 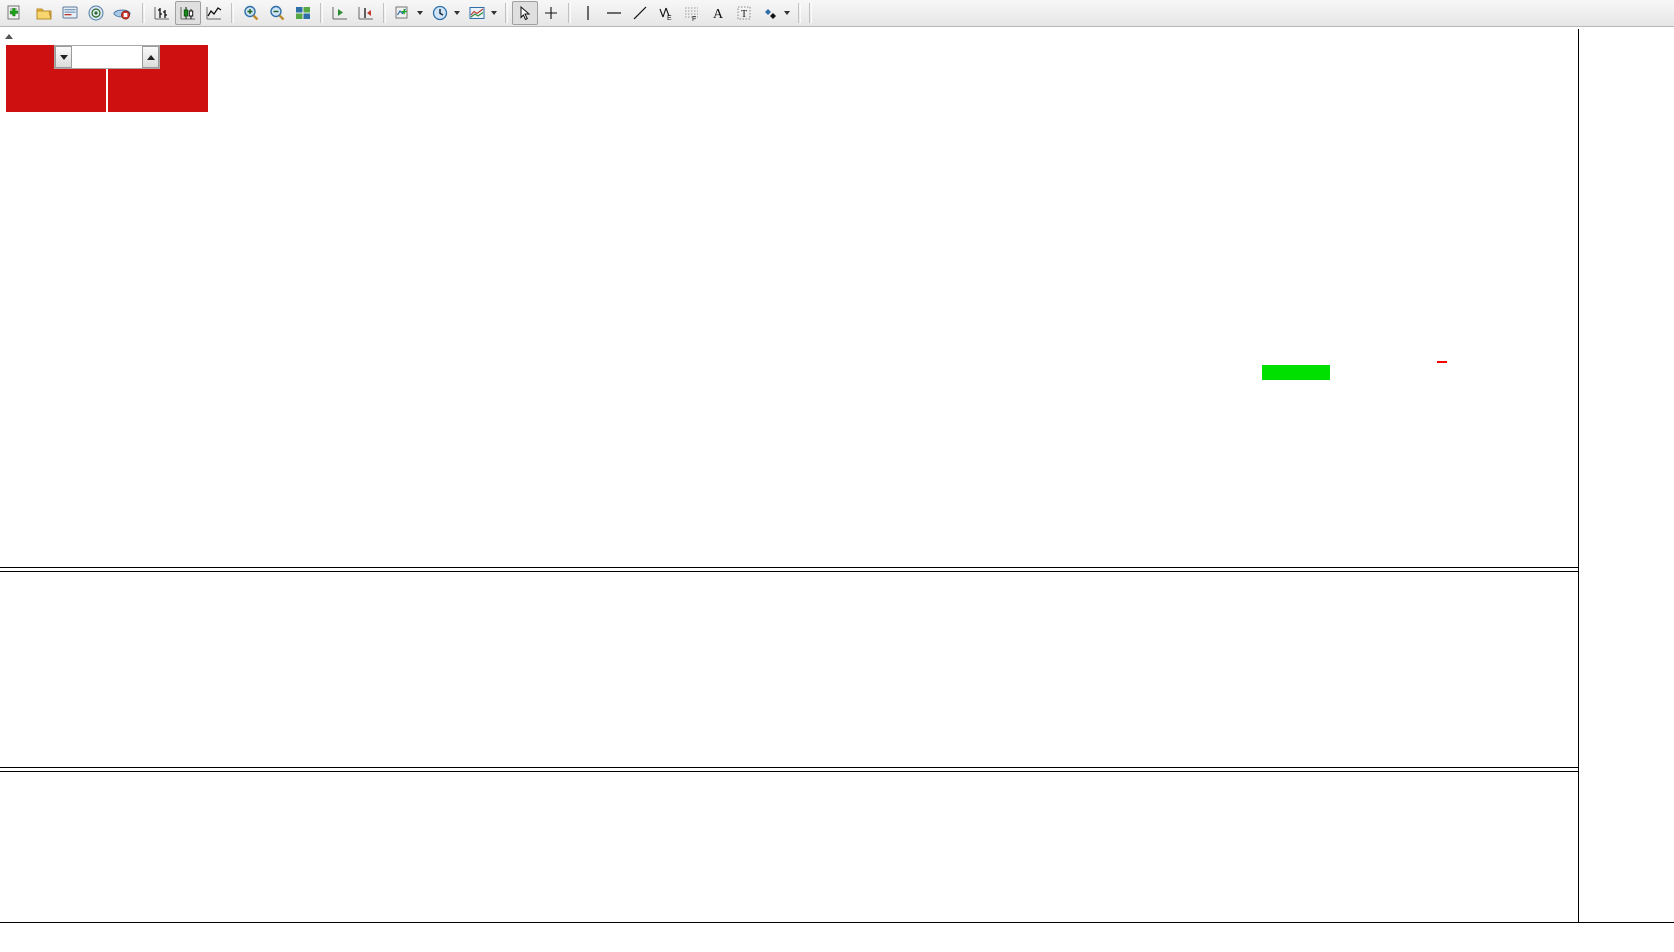 I want to click on volume-stepper, so click(x=107, y=57).